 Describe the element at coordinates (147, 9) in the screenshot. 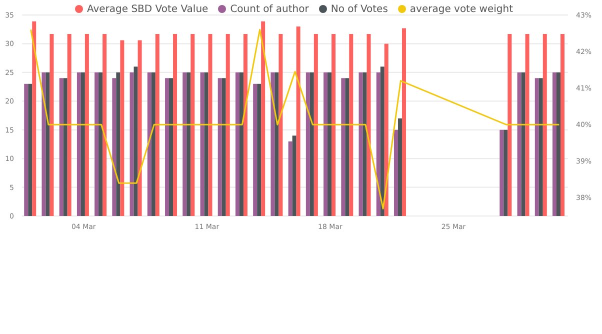

I see `legend-label: Average SBD Vote Value` at that location.